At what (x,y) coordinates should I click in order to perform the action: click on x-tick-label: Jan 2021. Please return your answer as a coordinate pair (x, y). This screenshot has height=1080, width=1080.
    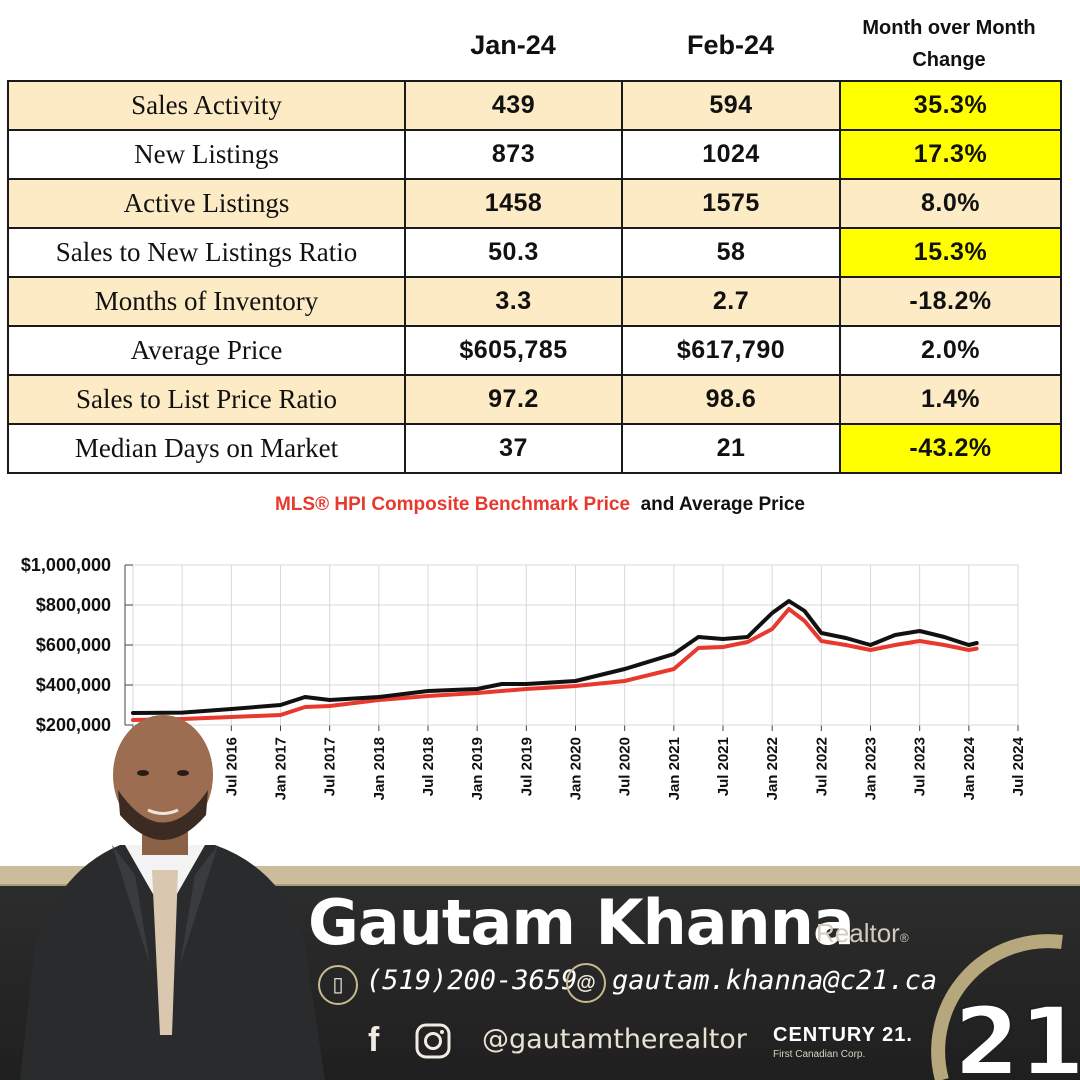
    Looking at the image, I should click on (674, 768).